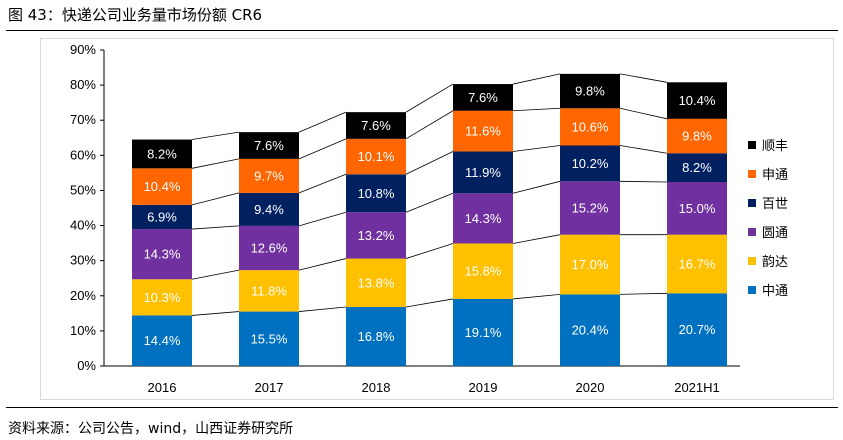 Image resolution: width=843 pixels, height=440 pixels. Describe the element at coordinates (83, 189) in the screenshot. I see `y-tick-label: 50%` at that location.